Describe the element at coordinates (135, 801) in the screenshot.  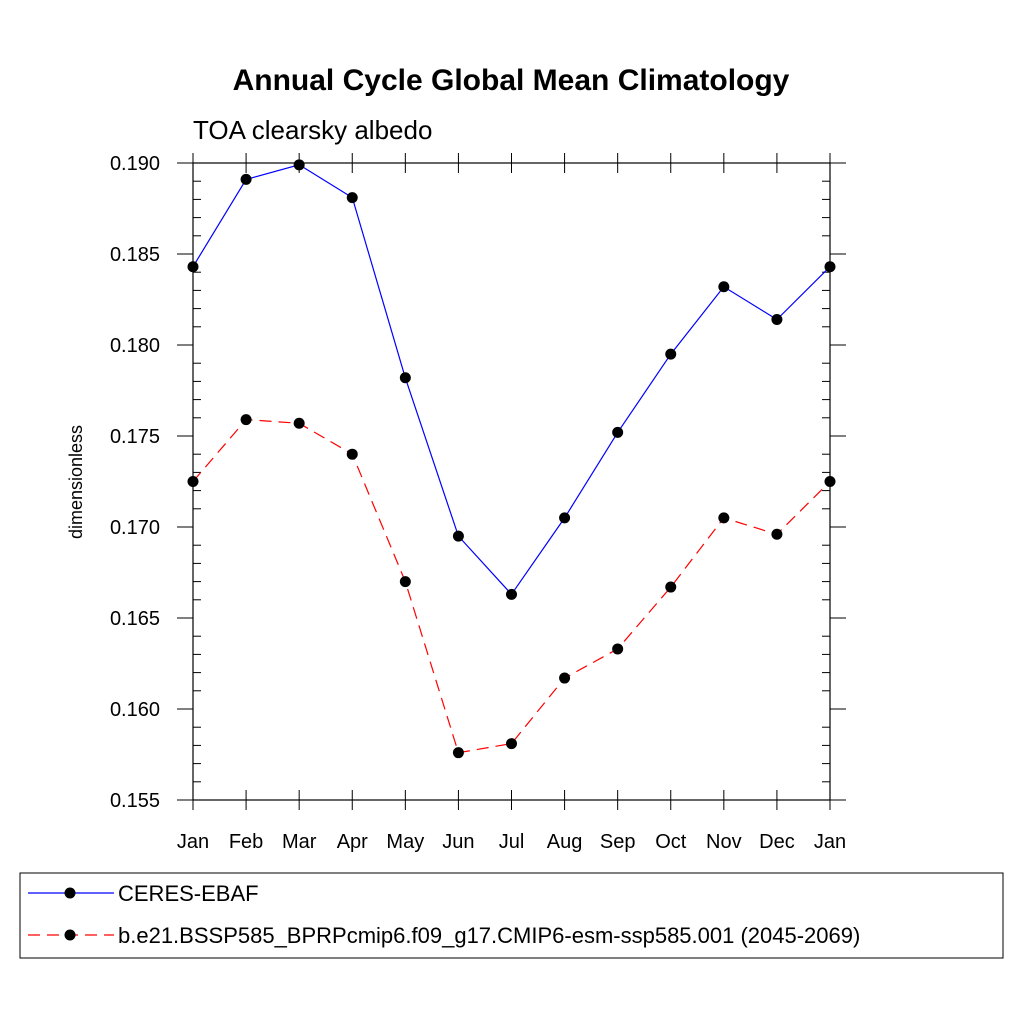
I see `y-tick-label: 0.155` at that location.